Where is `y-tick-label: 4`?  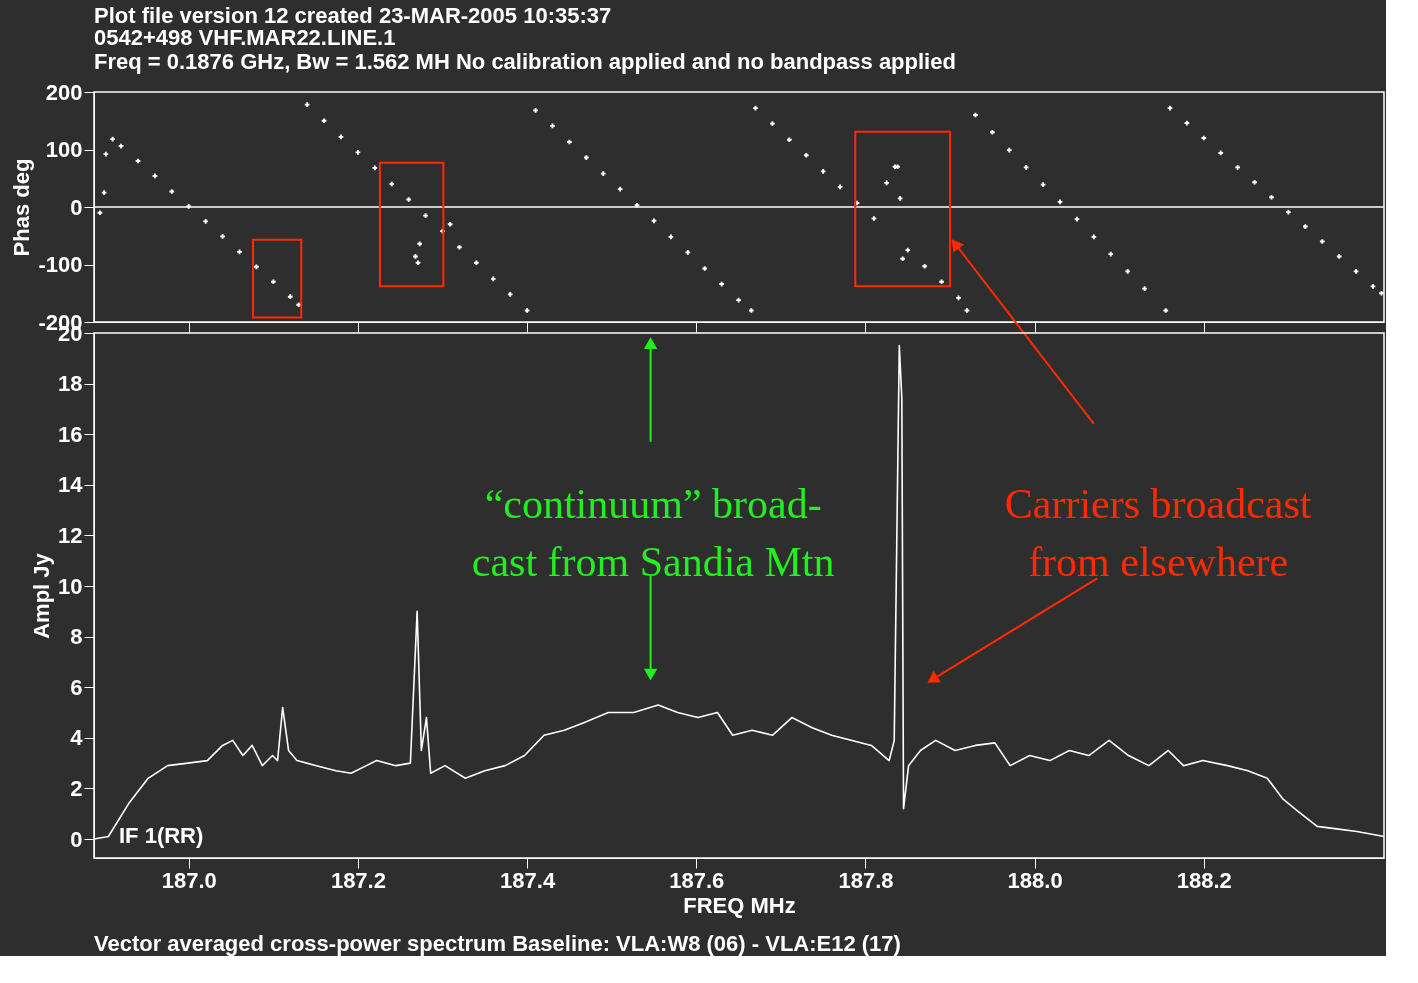
y-tick-label: 4 is located at coordinates (77, 738).